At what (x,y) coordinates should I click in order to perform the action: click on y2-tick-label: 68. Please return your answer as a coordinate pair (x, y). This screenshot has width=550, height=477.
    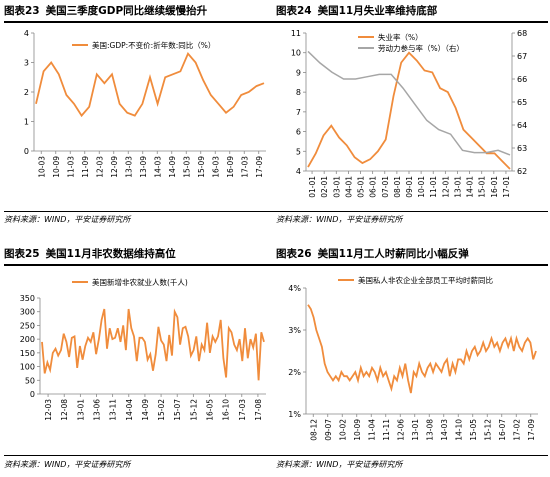
    Looking at the image, I should click on (522, 33).